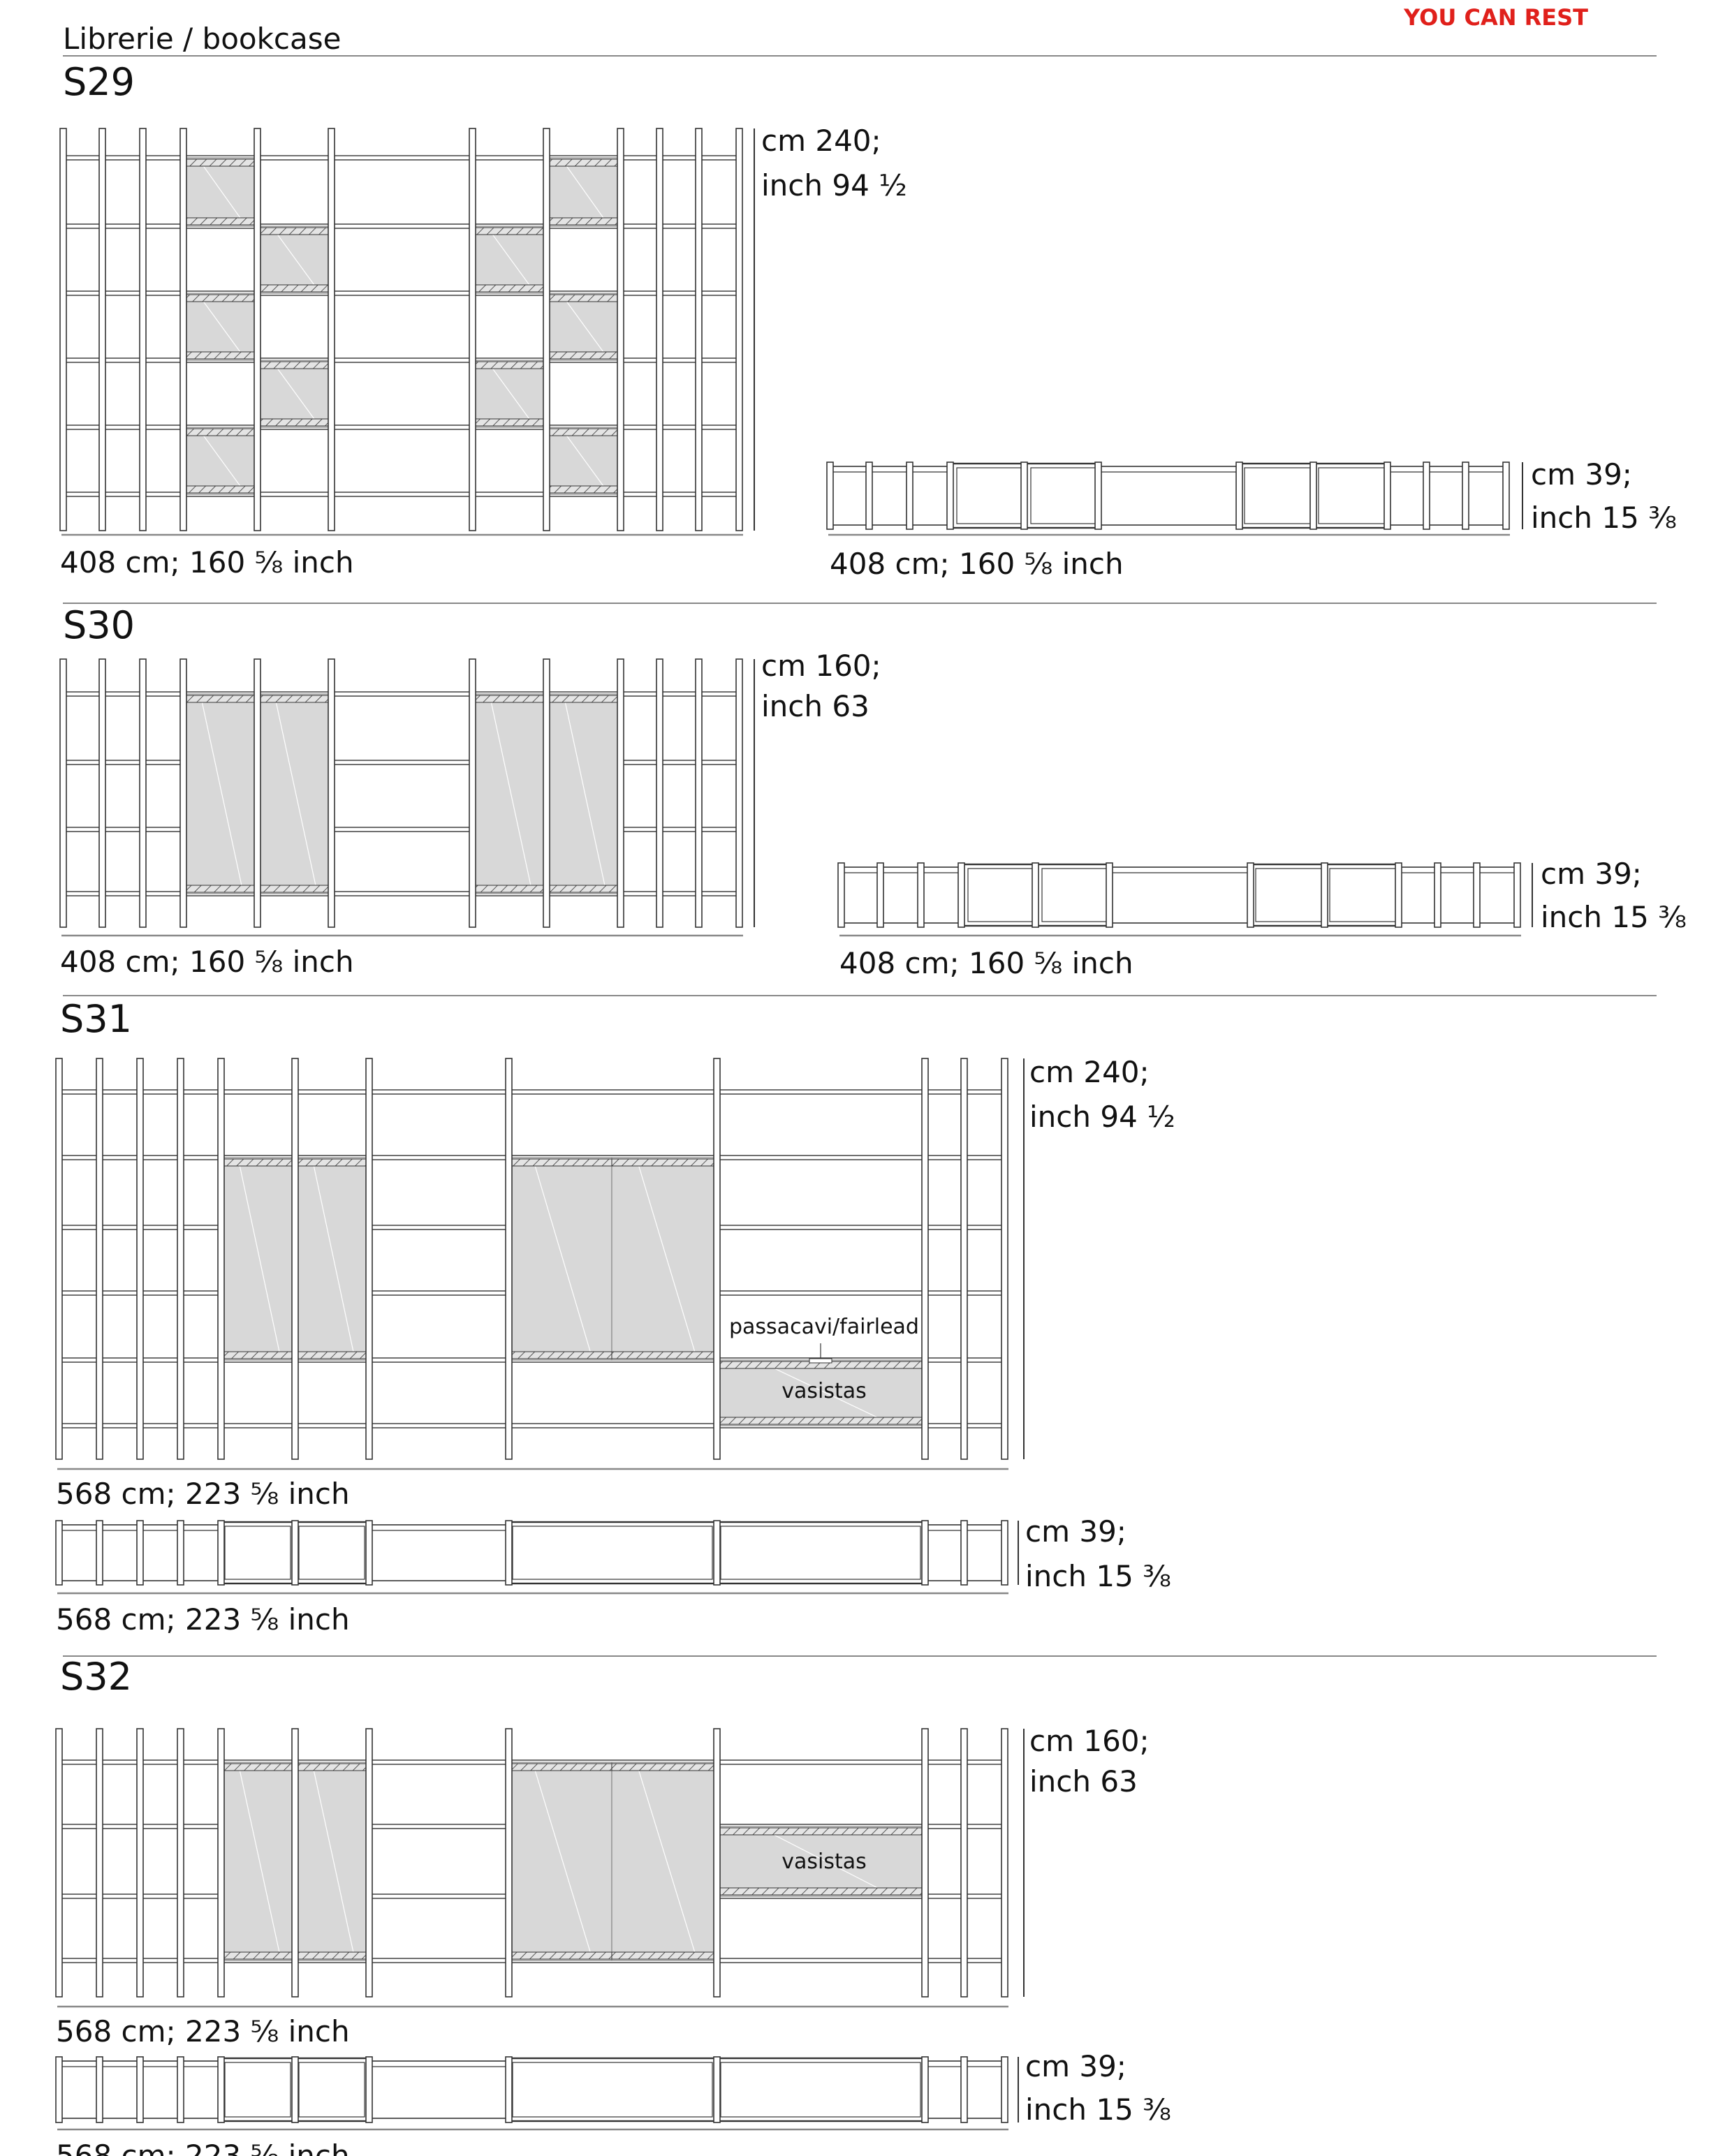 The width and height of the screenshot is (1732, 2156). I want to click on s31-plan-depth-inch: inch 15 ⅜, so click(1098, 1576).